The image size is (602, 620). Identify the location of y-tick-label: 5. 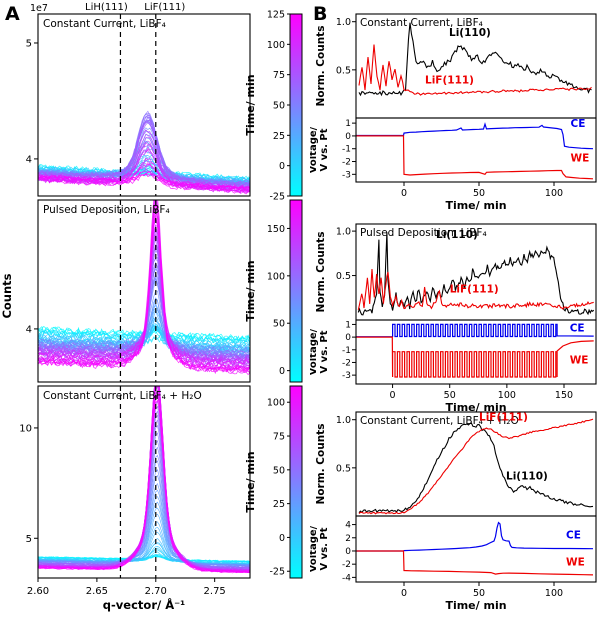
(29, 539).